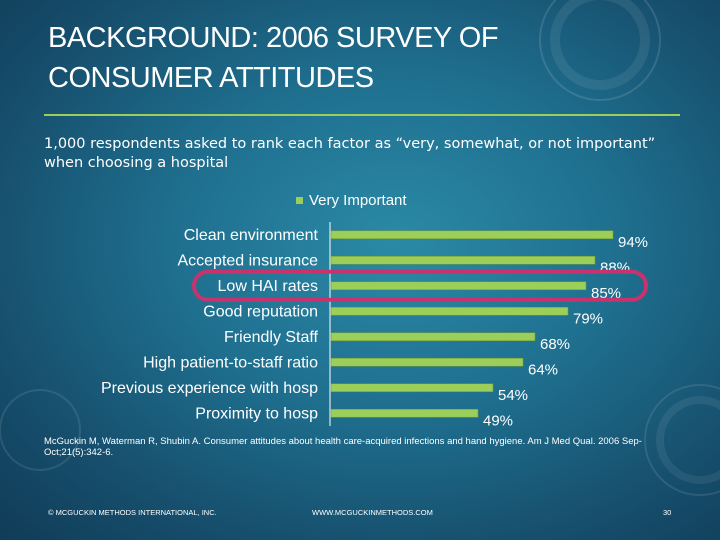  Describe the element at coordinates (498, 420) in the screenshot. I see `value-label: 49%` at that location.